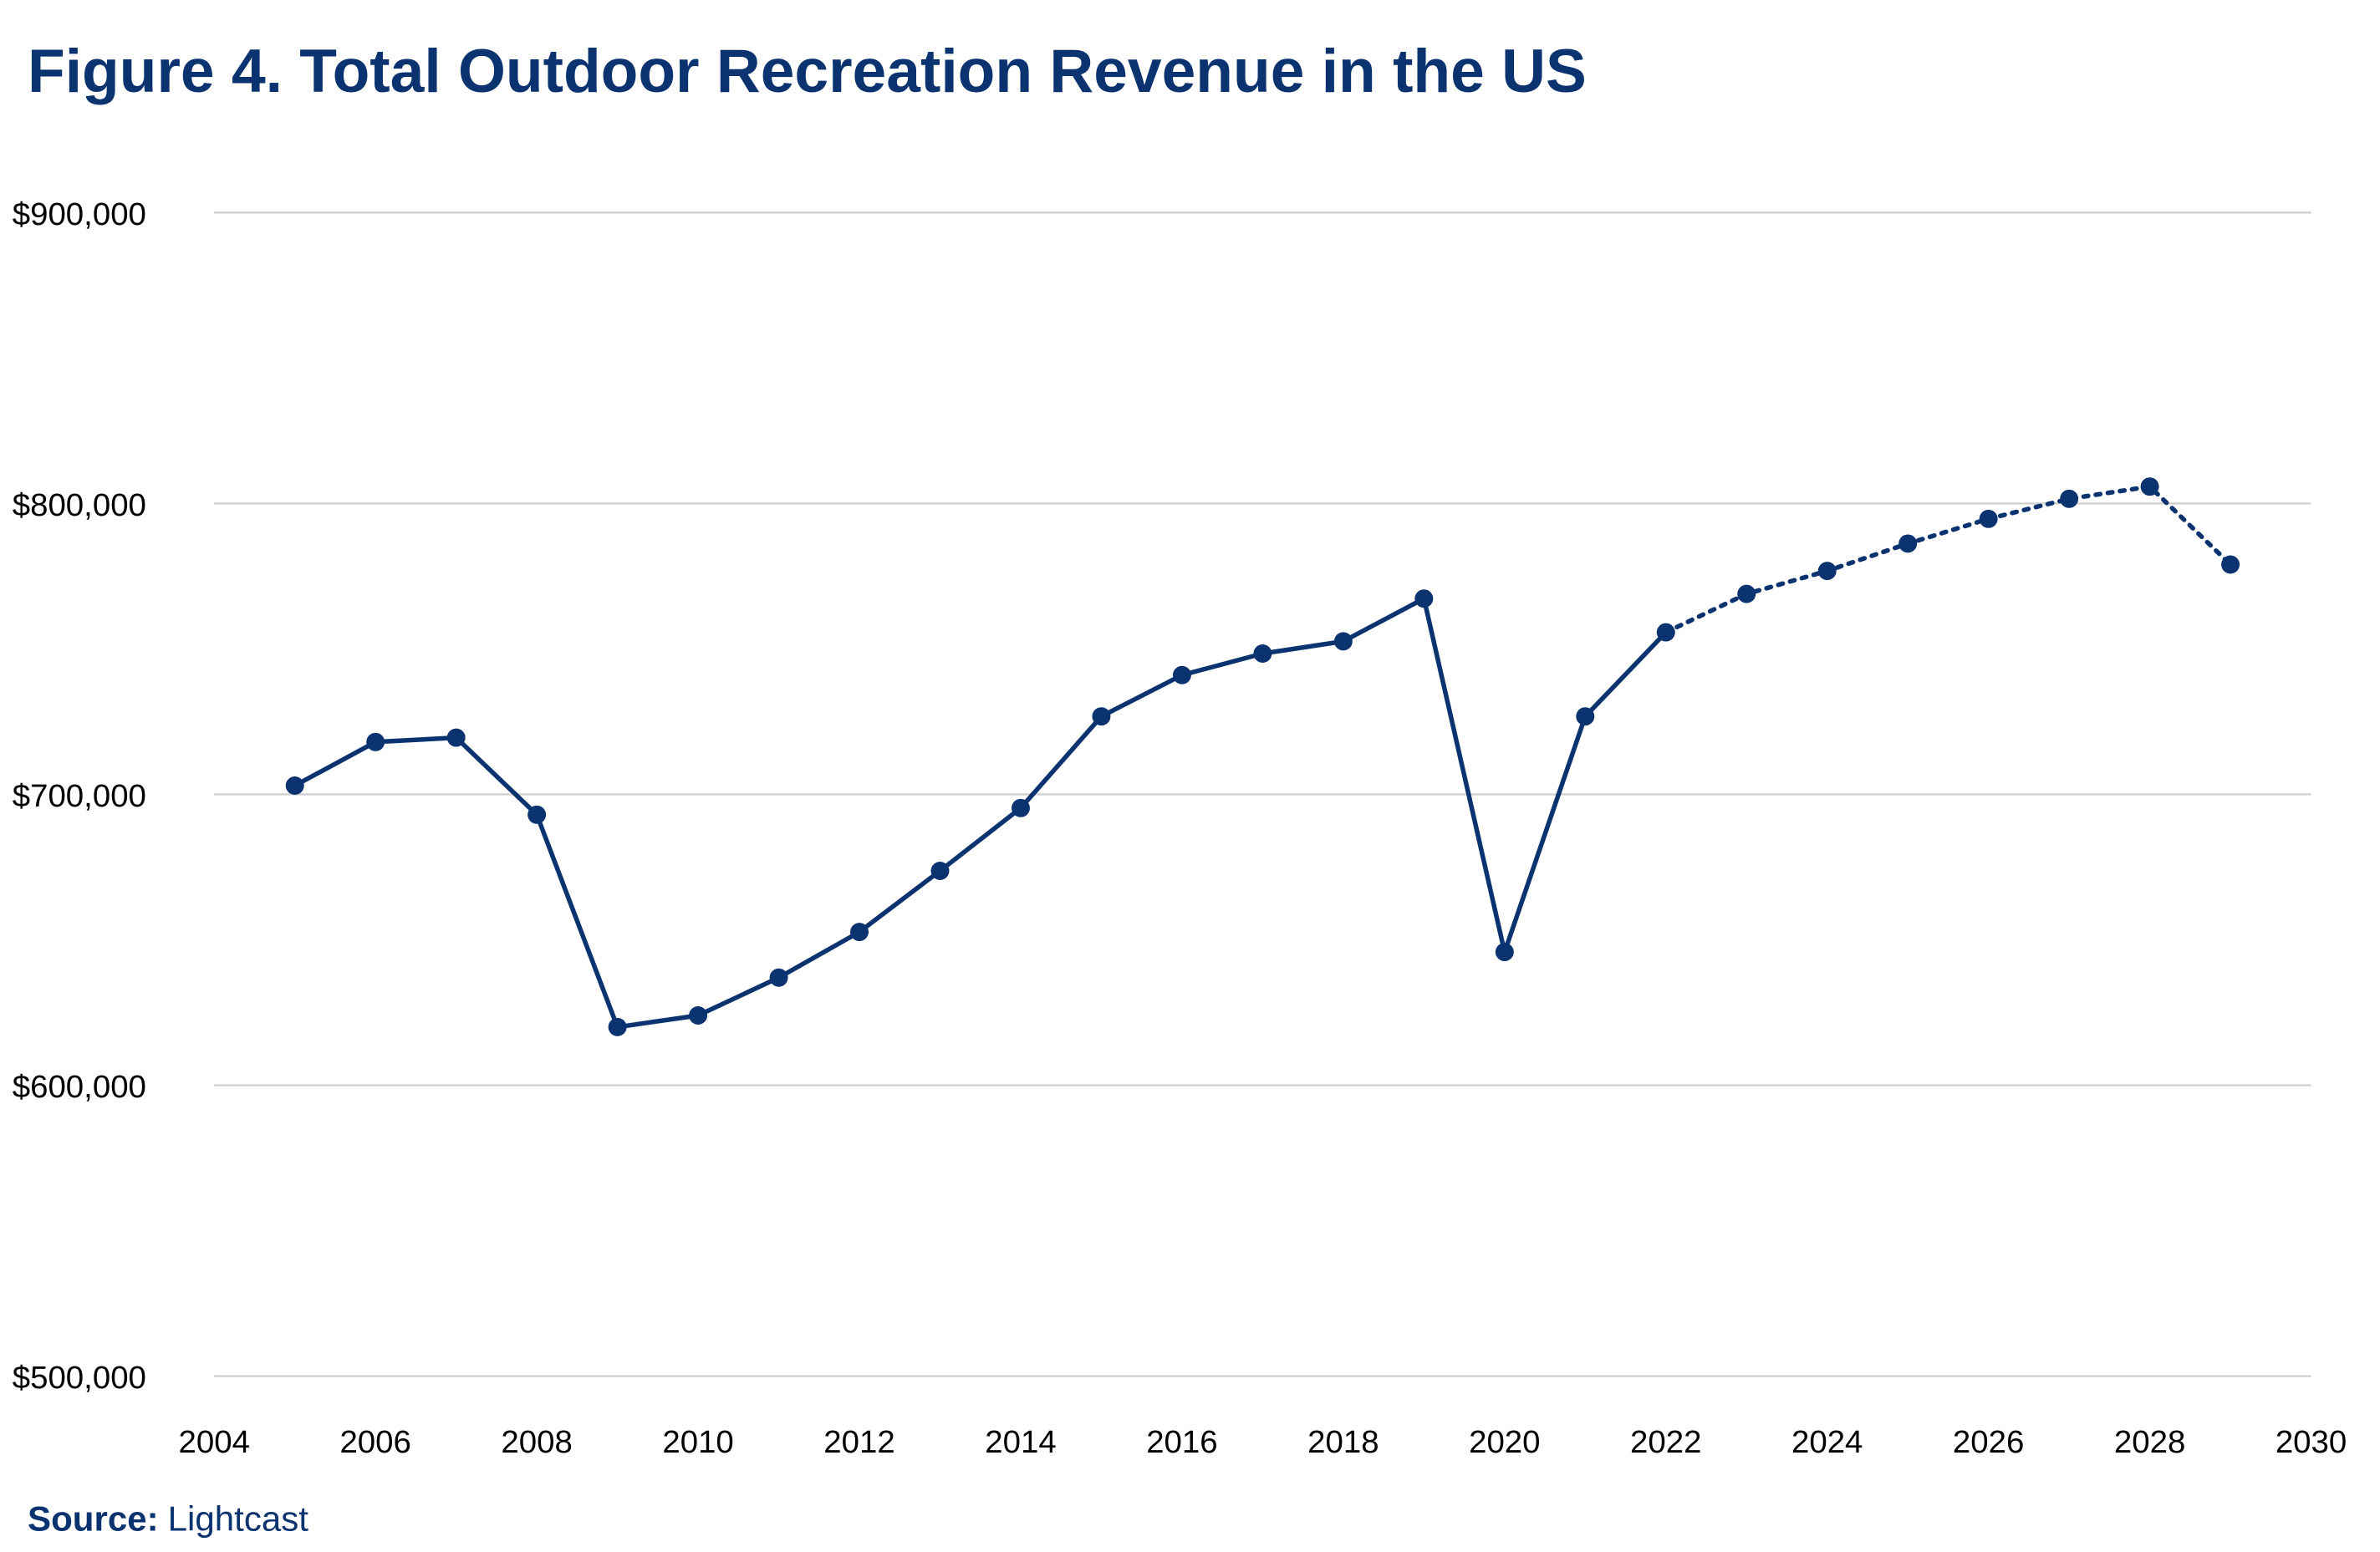 This screenshot has width=2380, height=1552. Describe the element at coordinates (1665, 1442) in the screenshot. I see `x-tick-label: 2022` at that location.